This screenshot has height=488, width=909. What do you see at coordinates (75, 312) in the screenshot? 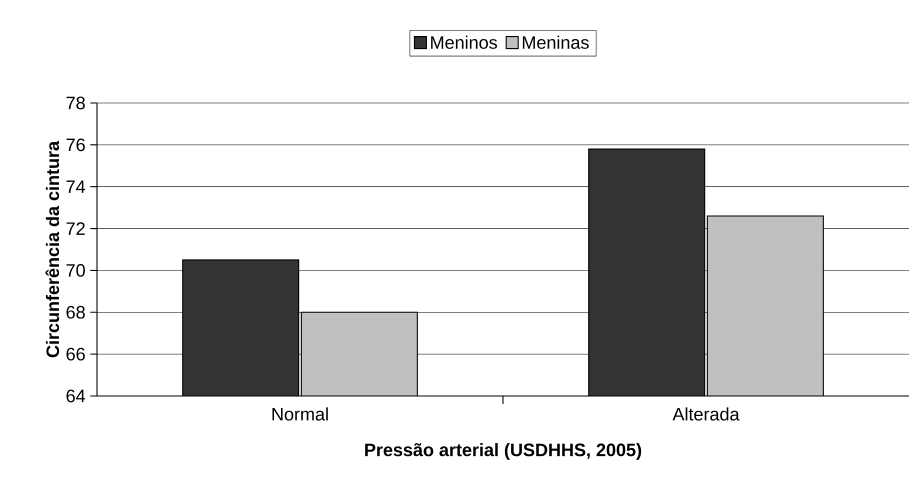
I see `y-tick-label: 68` at bounding box center [75, 312].